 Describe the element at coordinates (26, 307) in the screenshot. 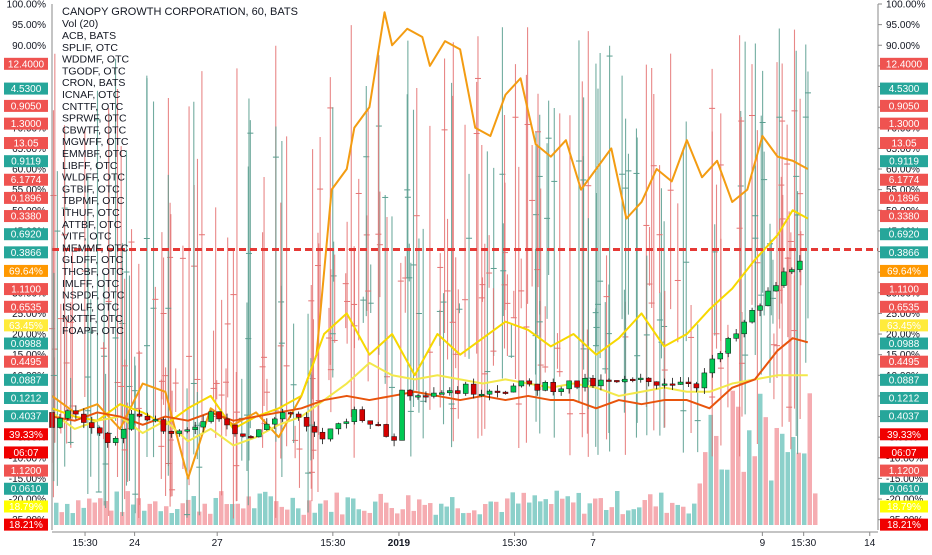

I see `left-badge-text: 0.6535` at that location.